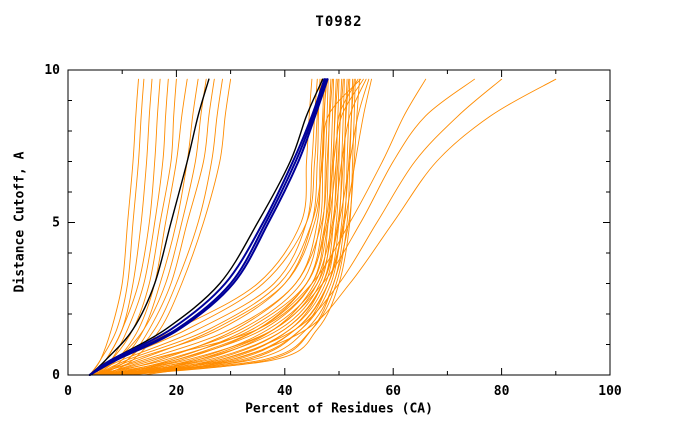  I want to click on y-tick-label: 10, so click(52, 70).